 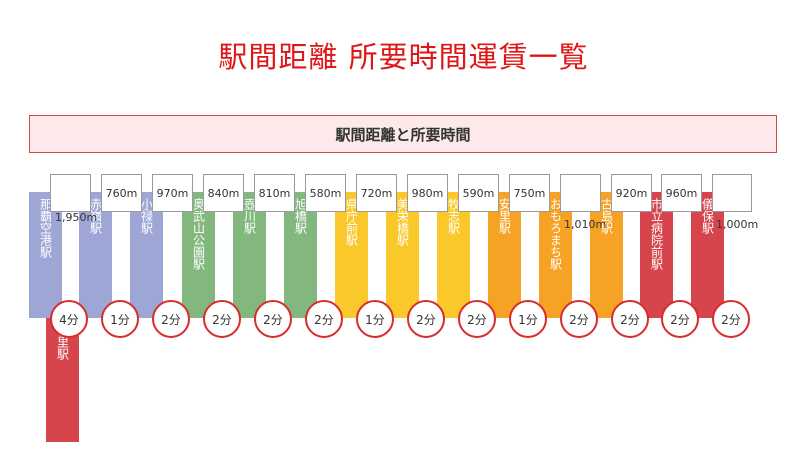 What do you see at coordinates (427, 193) in the screenshot?
I see `distance-box: 980m` at bounding box center [427, 193].